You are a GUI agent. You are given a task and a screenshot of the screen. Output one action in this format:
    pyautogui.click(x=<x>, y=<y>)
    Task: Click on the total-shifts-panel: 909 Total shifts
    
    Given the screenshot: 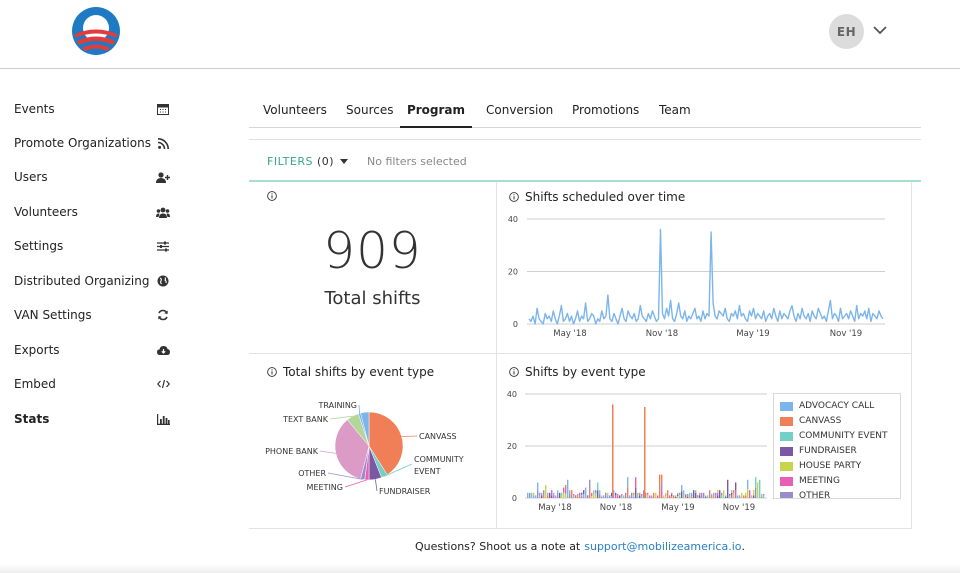 What is the action you would take?
    pyautogui.click(x=373, y=268)
    